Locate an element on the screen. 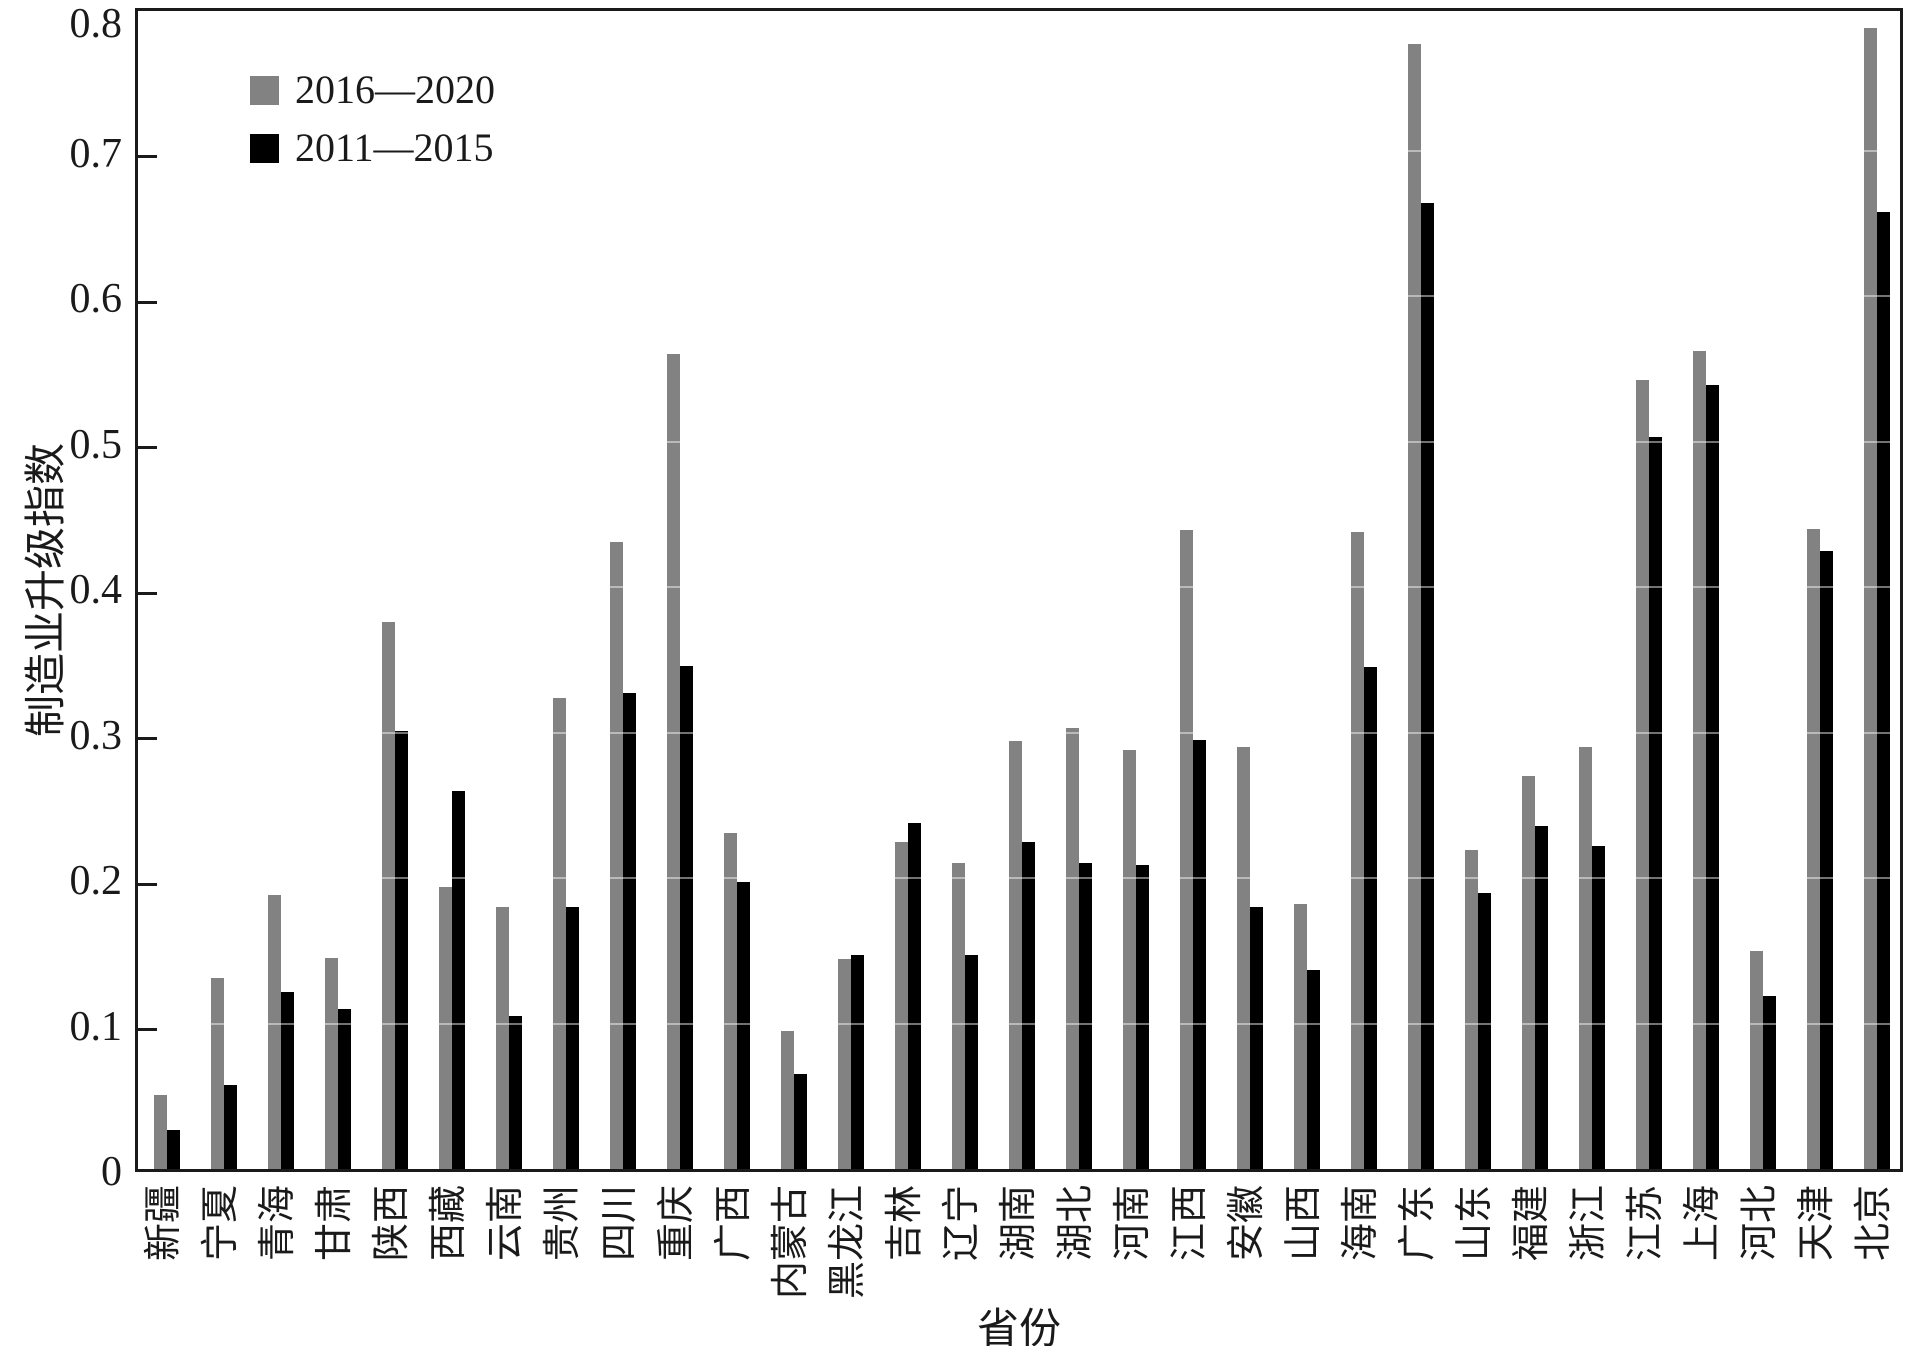 This screenshot has width=1909, height=1346. x-category-label-陕西: 陕西 is located at coordinates (391, 1222).